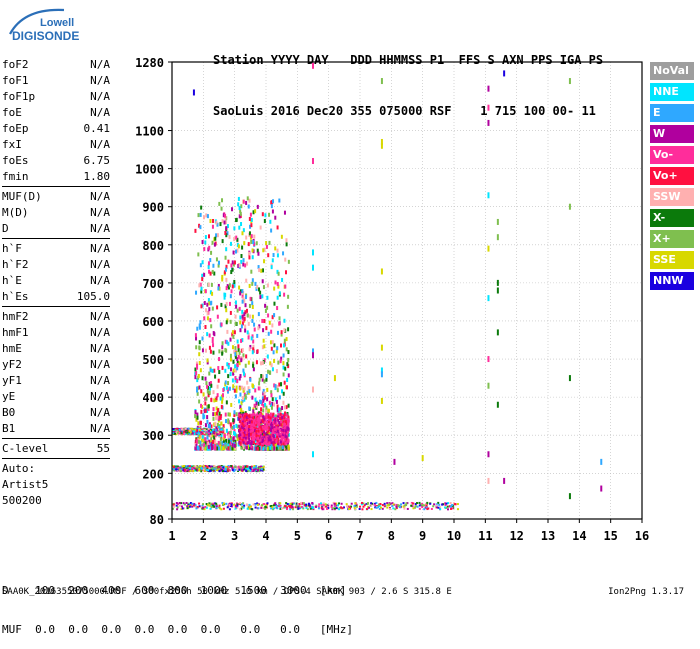  What do you see at coordinates (103, 448) in the screenshot?
I see `param-value: 55` at bounding box center [103, 448].